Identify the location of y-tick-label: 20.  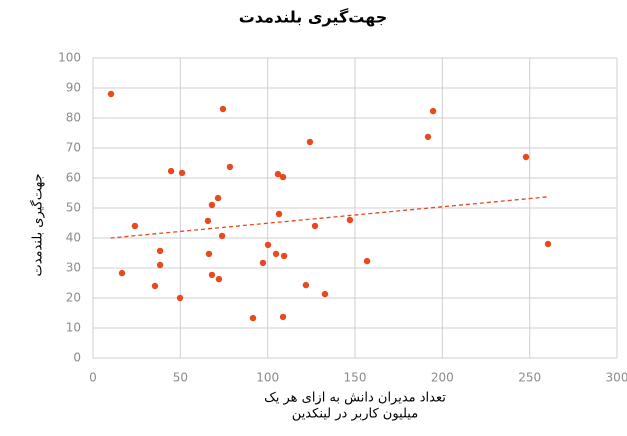
(73, 298).